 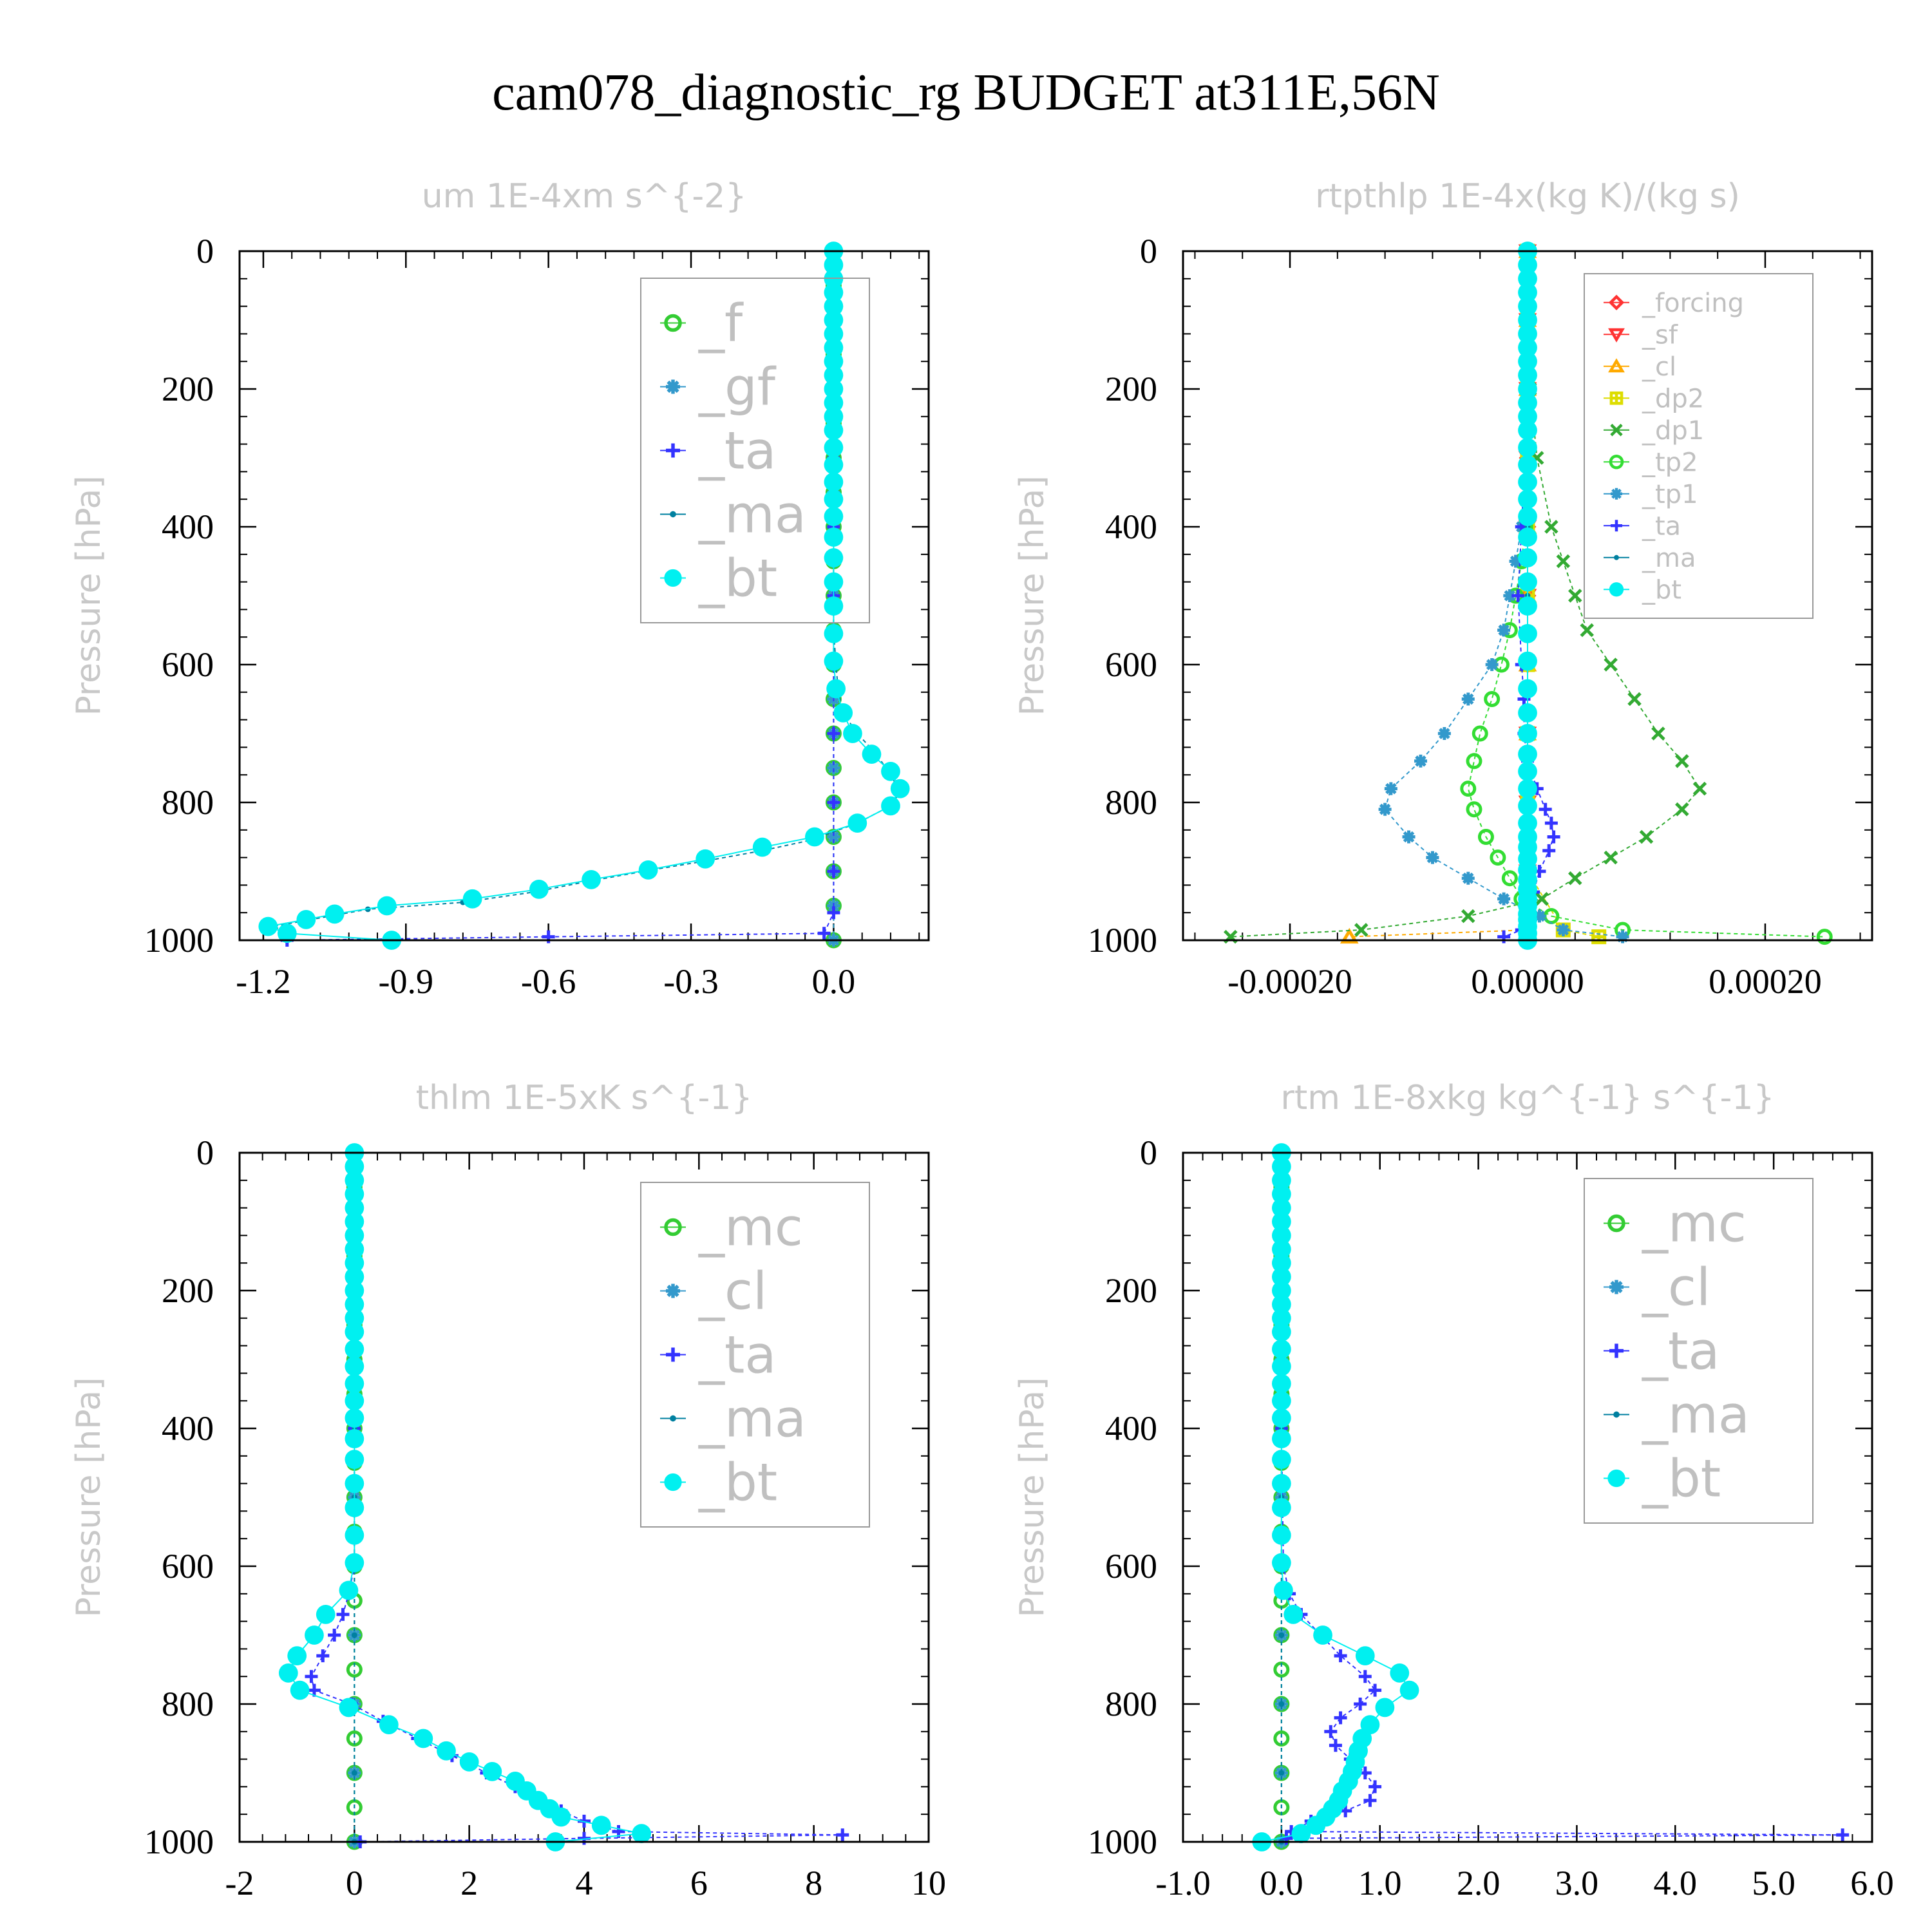 What do you see at coordinates (1673, 431) in the screenshot?
I see `legend-label: _dp1` at bounding box center [1673, 431].